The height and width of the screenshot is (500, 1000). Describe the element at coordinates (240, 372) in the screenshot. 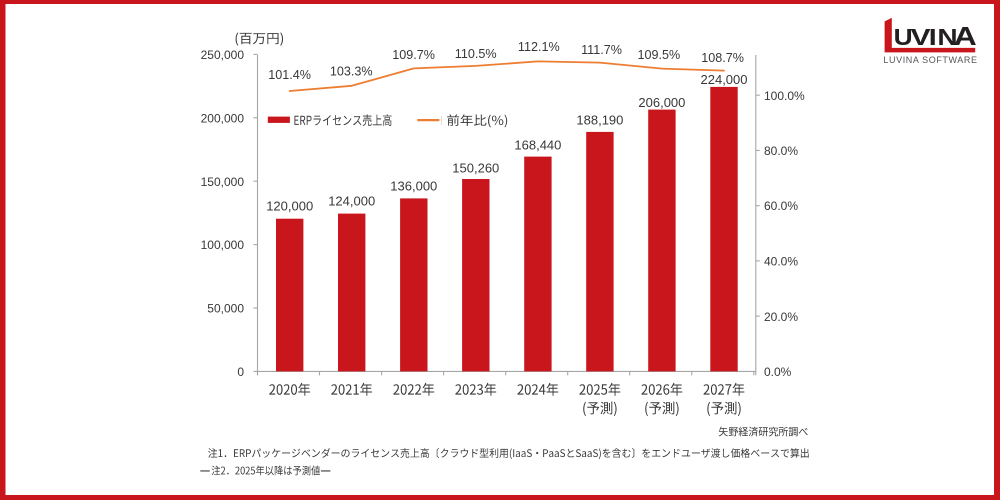

I see `svg-text: 0` at that location.